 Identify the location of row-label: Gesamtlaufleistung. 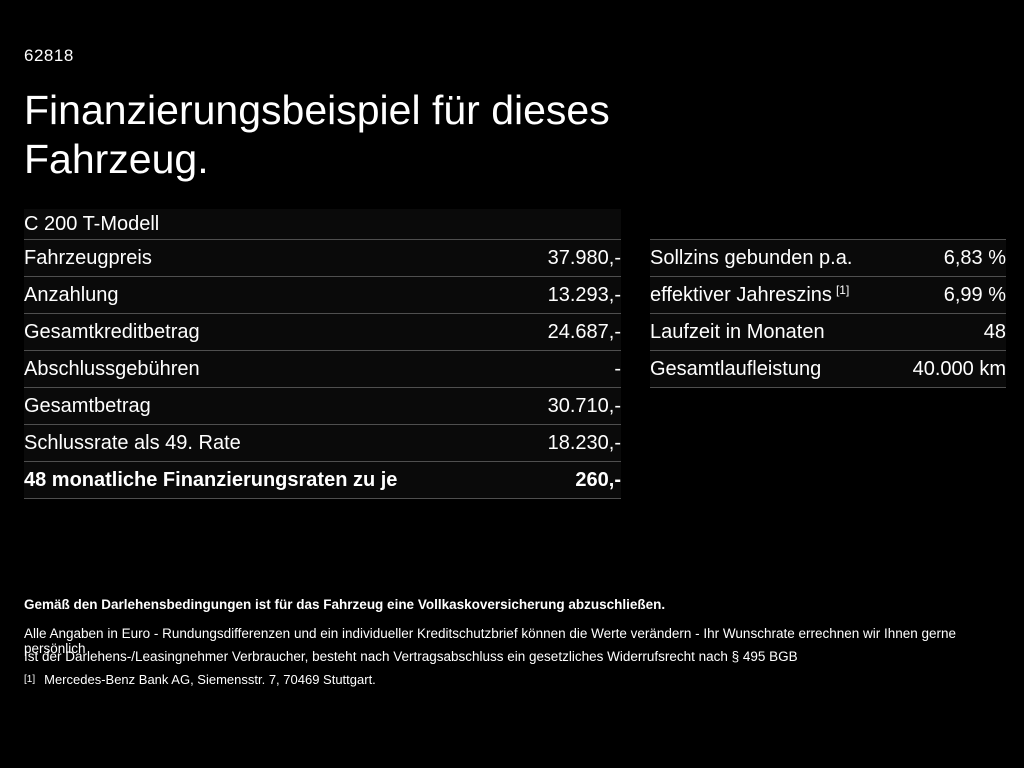
(736, 368).